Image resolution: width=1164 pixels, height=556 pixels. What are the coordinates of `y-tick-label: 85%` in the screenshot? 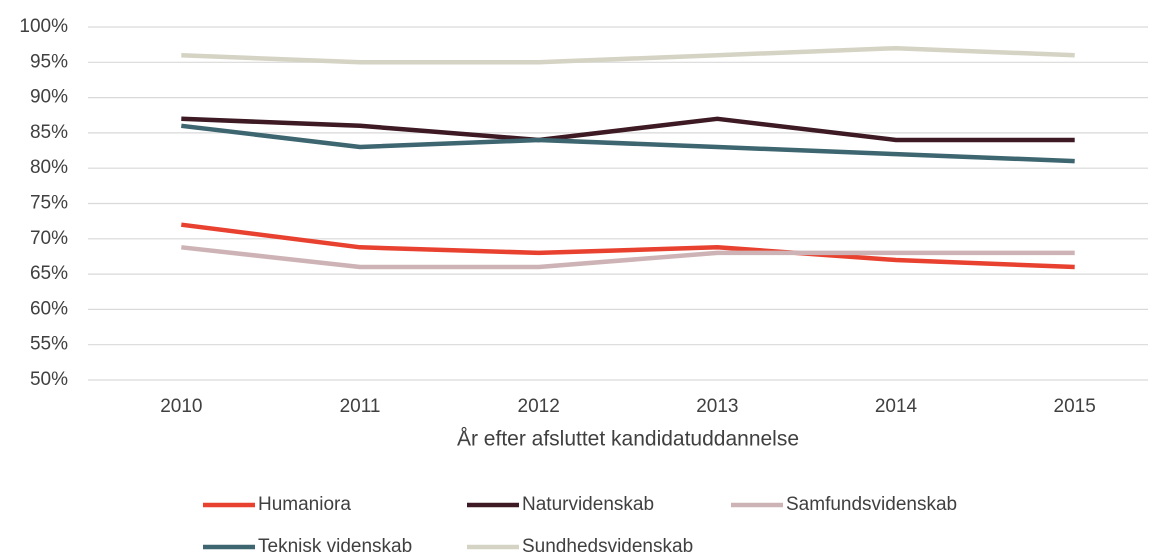 It's located at (49, 132).